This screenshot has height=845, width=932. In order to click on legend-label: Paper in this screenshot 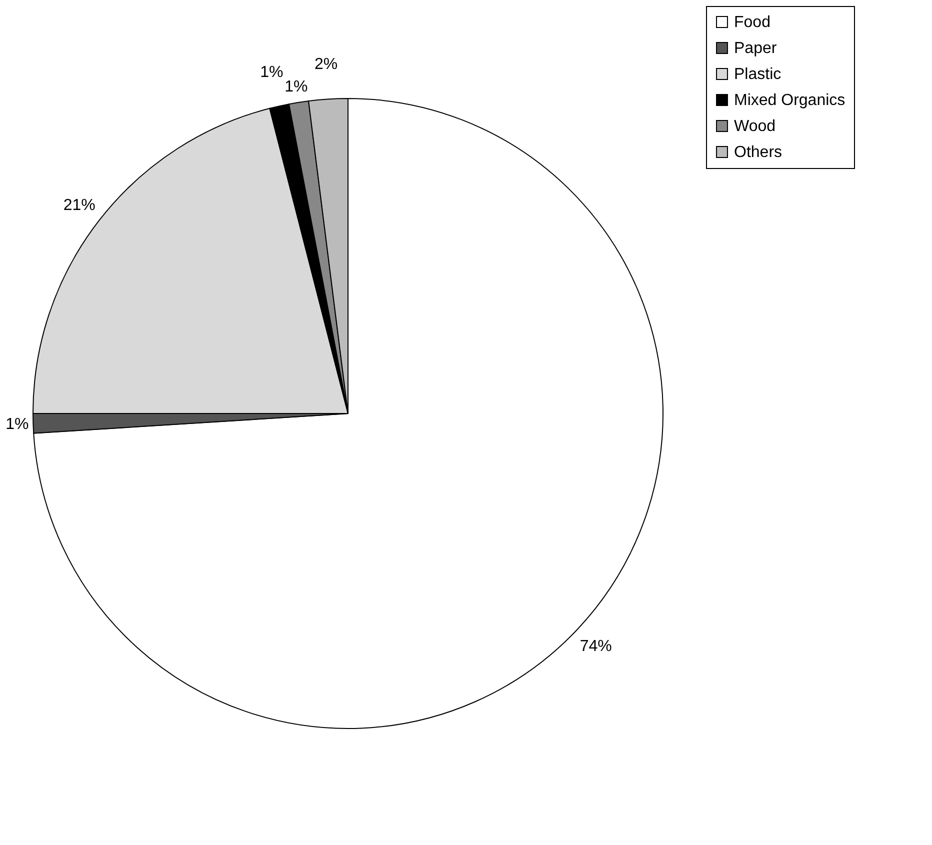, I will do `click(756, 48)`.